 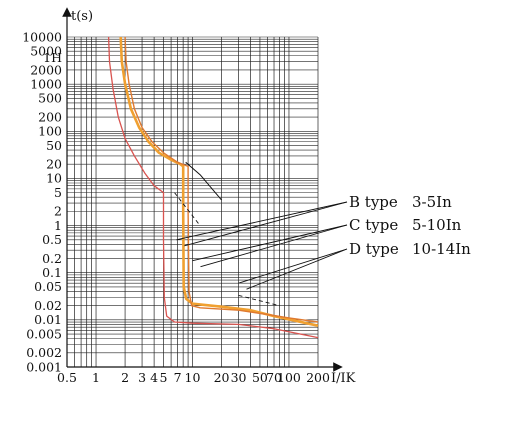 I want to click on x-tick-label: 100, so click(x=289, y=377).